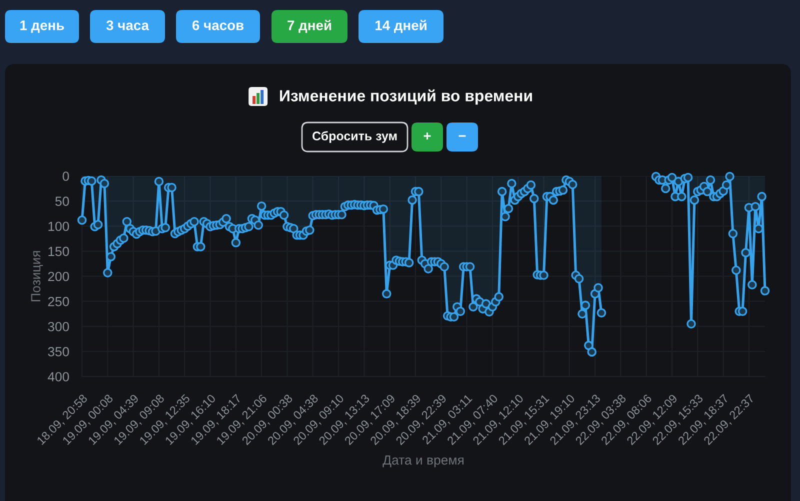 The width and height of the screenshot is (800, 501). I want to click on text: 3 часа, so click(128, 25).